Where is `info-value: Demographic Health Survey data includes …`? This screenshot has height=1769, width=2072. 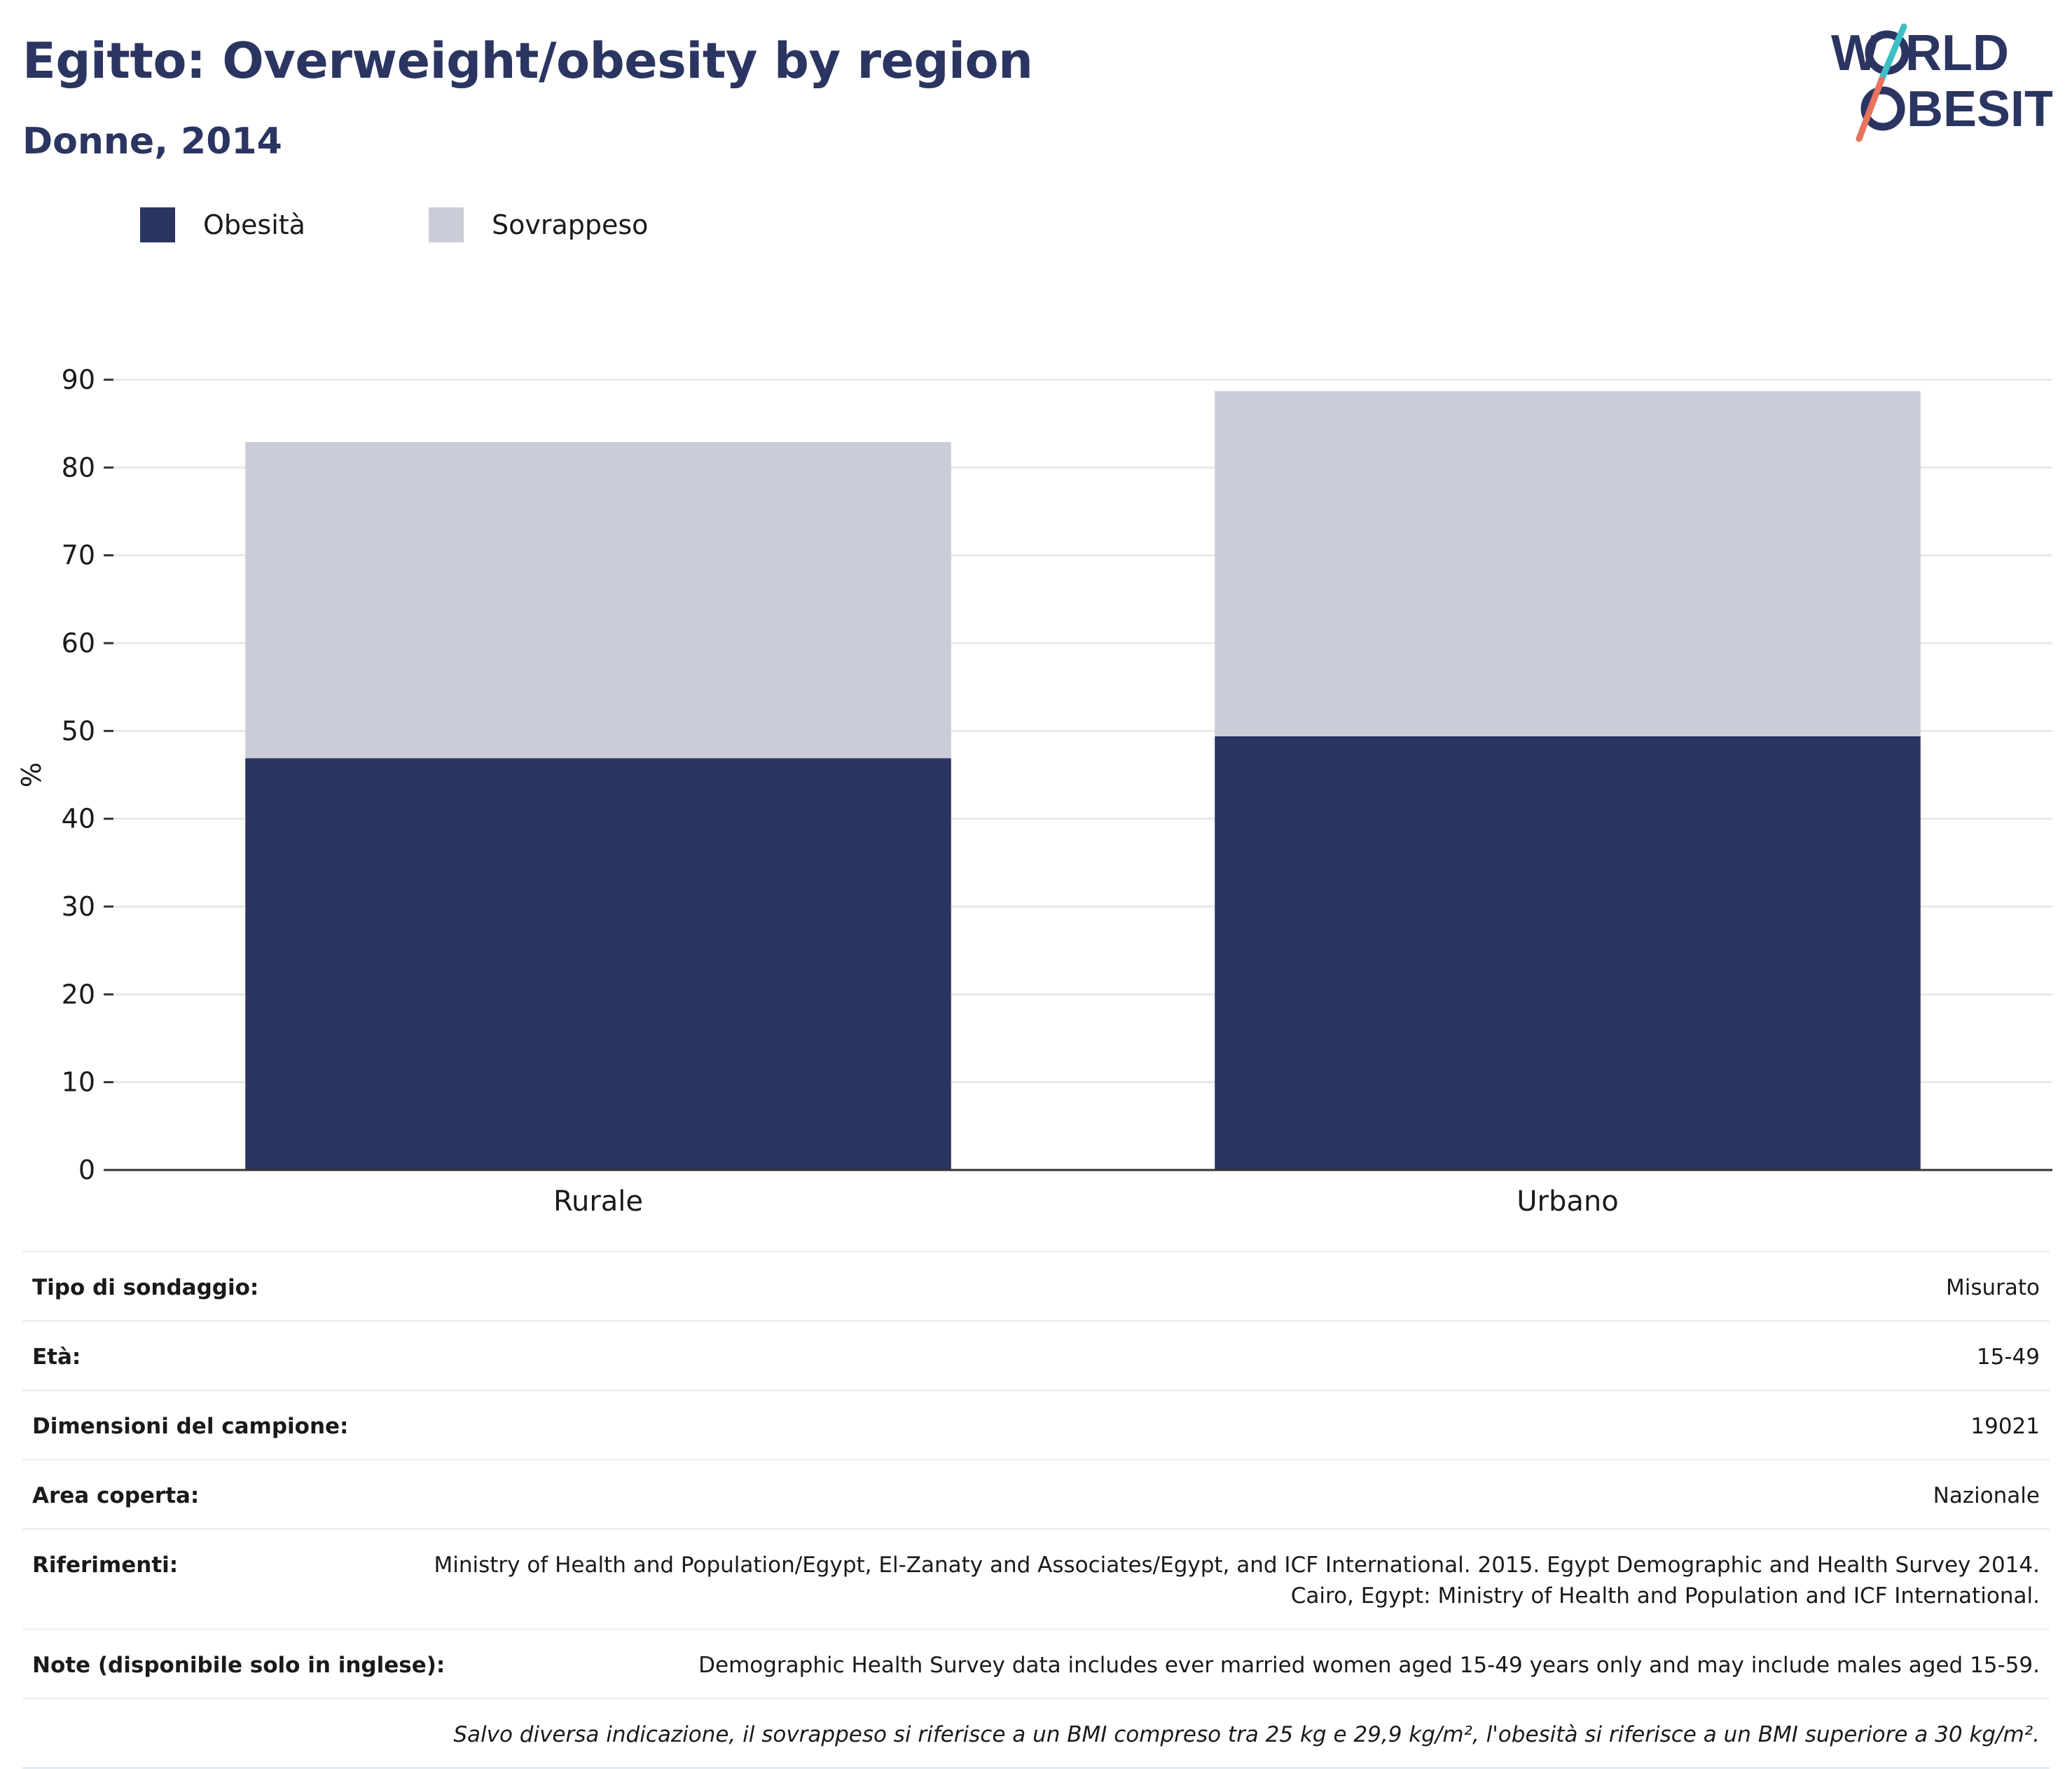 info-value: Demographic Health Survey data includes … is located at coordinates (1369, 1665).